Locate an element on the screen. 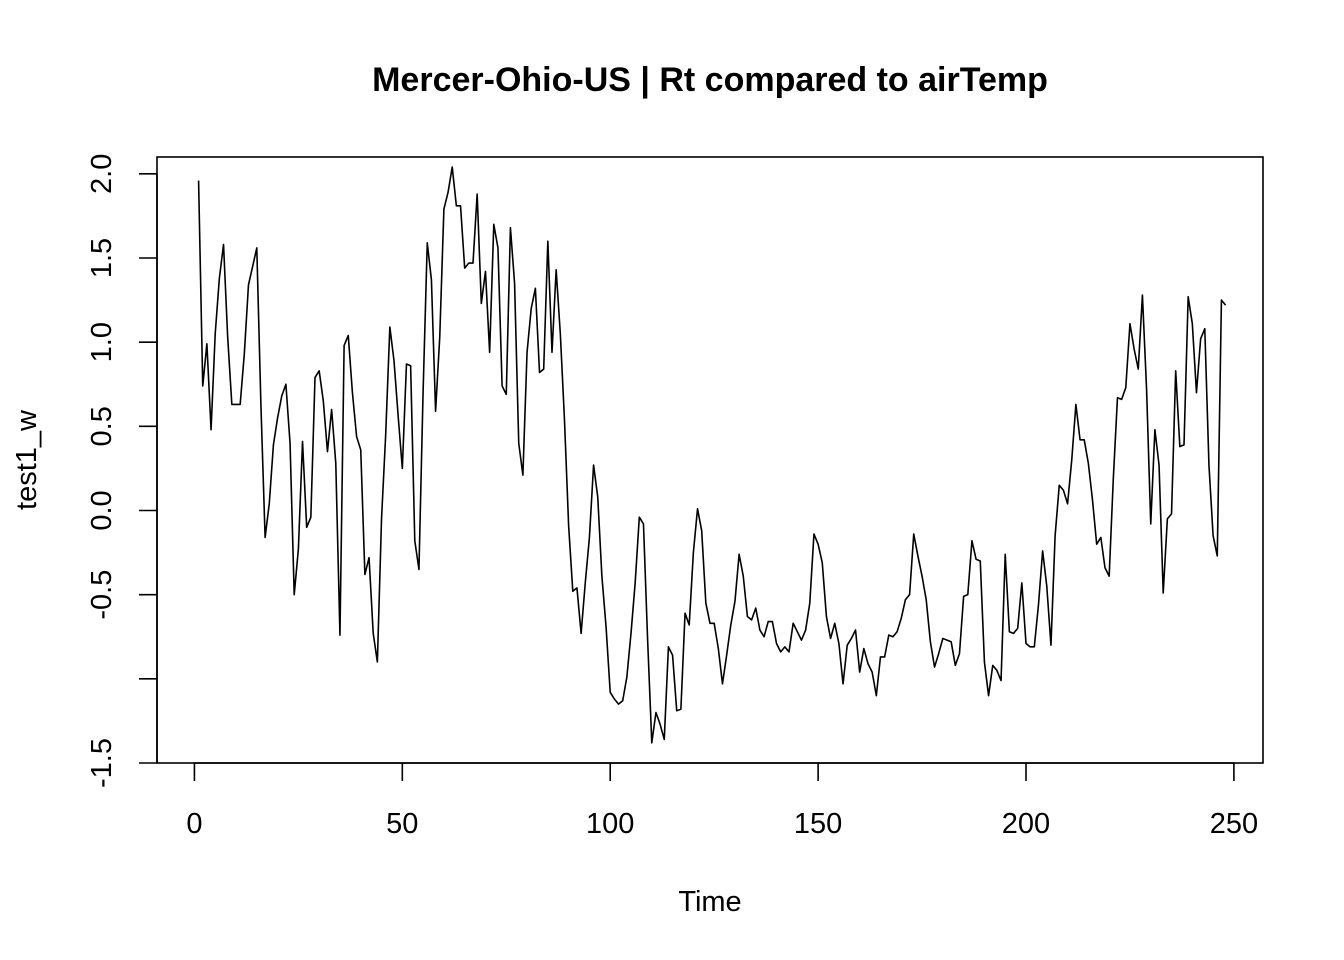  y-tick-label: 0.0 is located at coordinates (102, 510).